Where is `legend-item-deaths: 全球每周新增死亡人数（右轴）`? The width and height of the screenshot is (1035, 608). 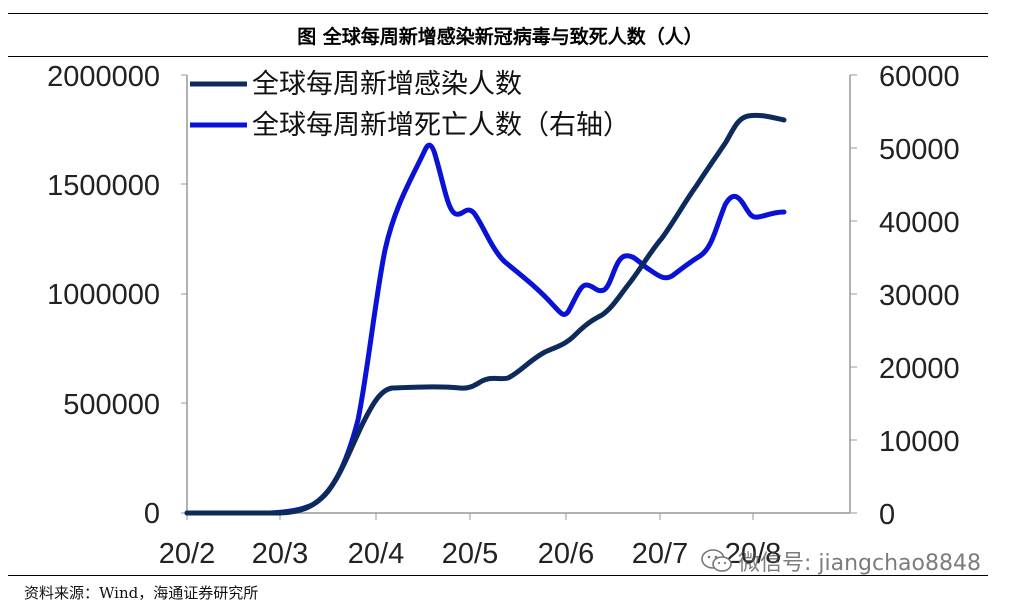 legend-item-deaths: 全球每周新增死亡人数（右轴） is located at coordinates (410, 125).